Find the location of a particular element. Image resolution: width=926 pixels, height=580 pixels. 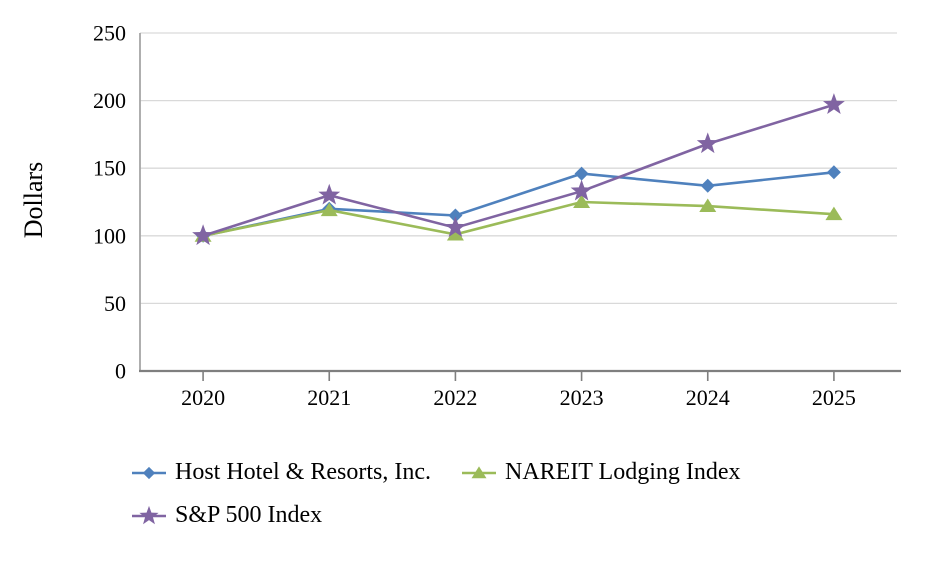

y-tick-label: 150 is located at coordinates (109, 168).